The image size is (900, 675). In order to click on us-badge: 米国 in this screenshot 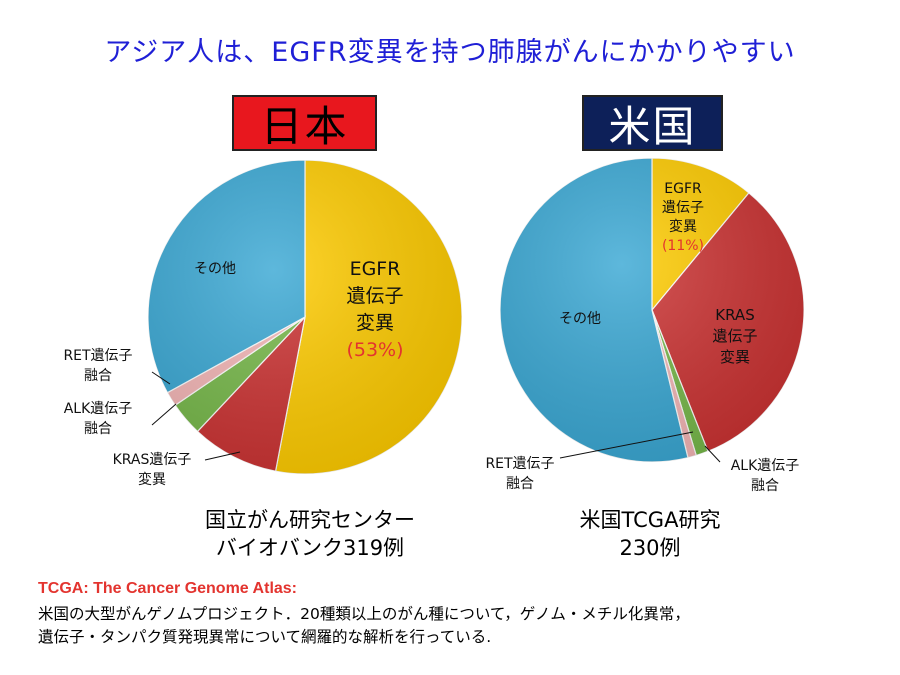, I will do `click(652, 123)`.